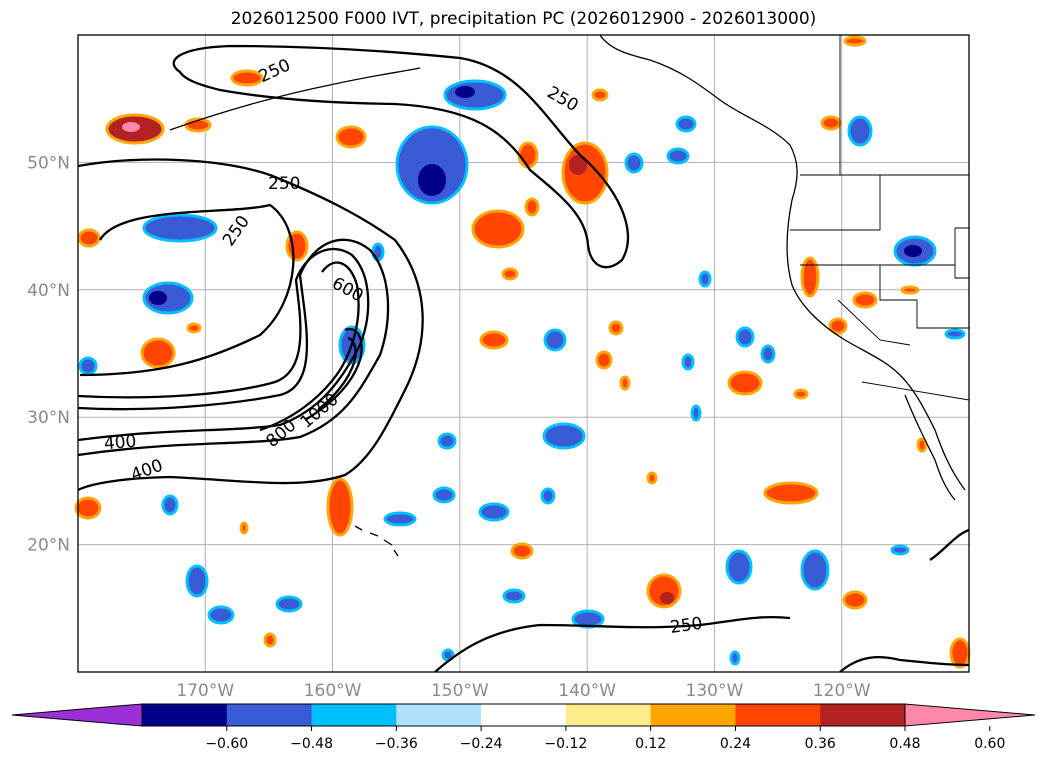  I want to click on ivt-contour-250-ne, so click(949, 544).